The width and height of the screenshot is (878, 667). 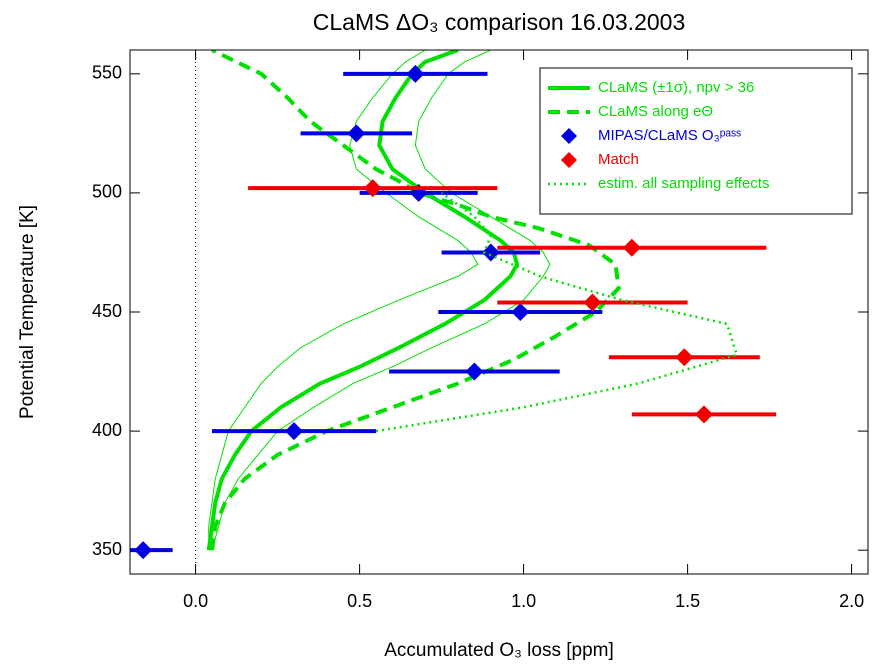 What do you see at coordinates (359, 601) in the screenshot?
I see `x-tick-label: 0.5` at bounding box center [359, 601].